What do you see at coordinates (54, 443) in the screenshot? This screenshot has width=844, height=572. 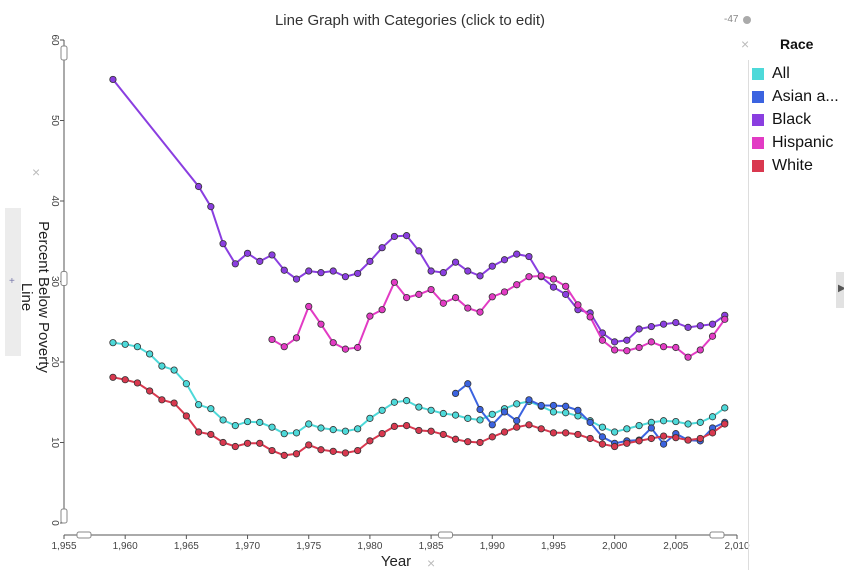 I see `y-tick-label: 10` at bounding box center [54, 443].